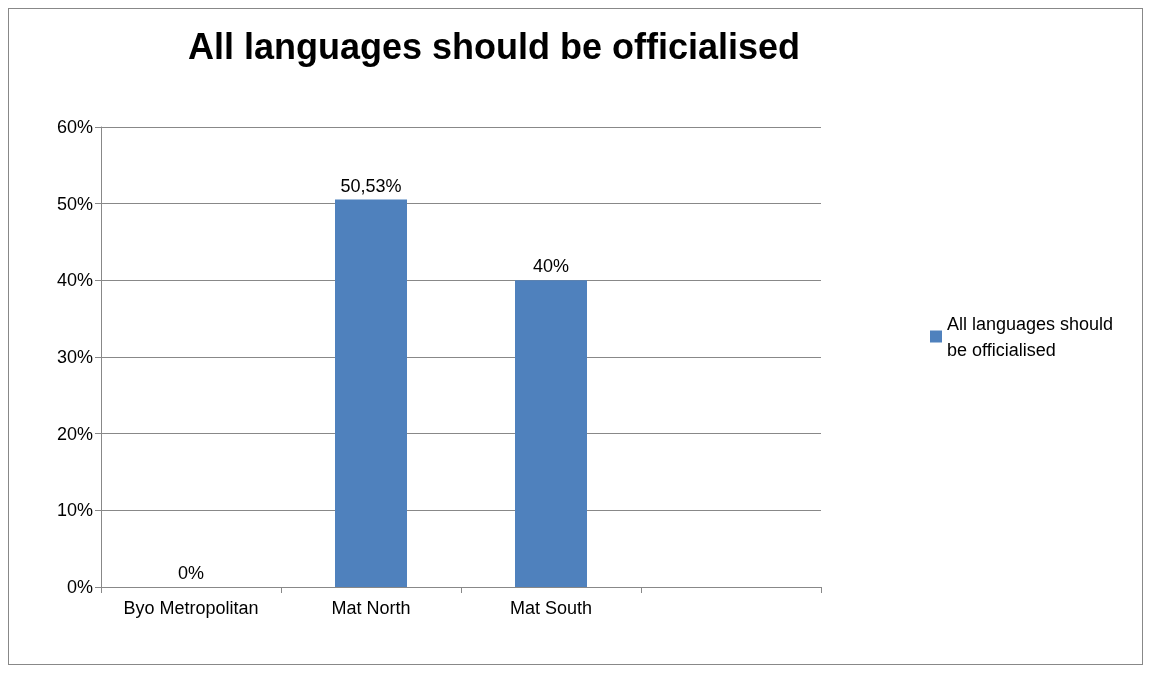 Image resolution: width=1153 pixels, height=677 pixels. I want to click on chart-title: All languages should be officialised, so click(494, 46).